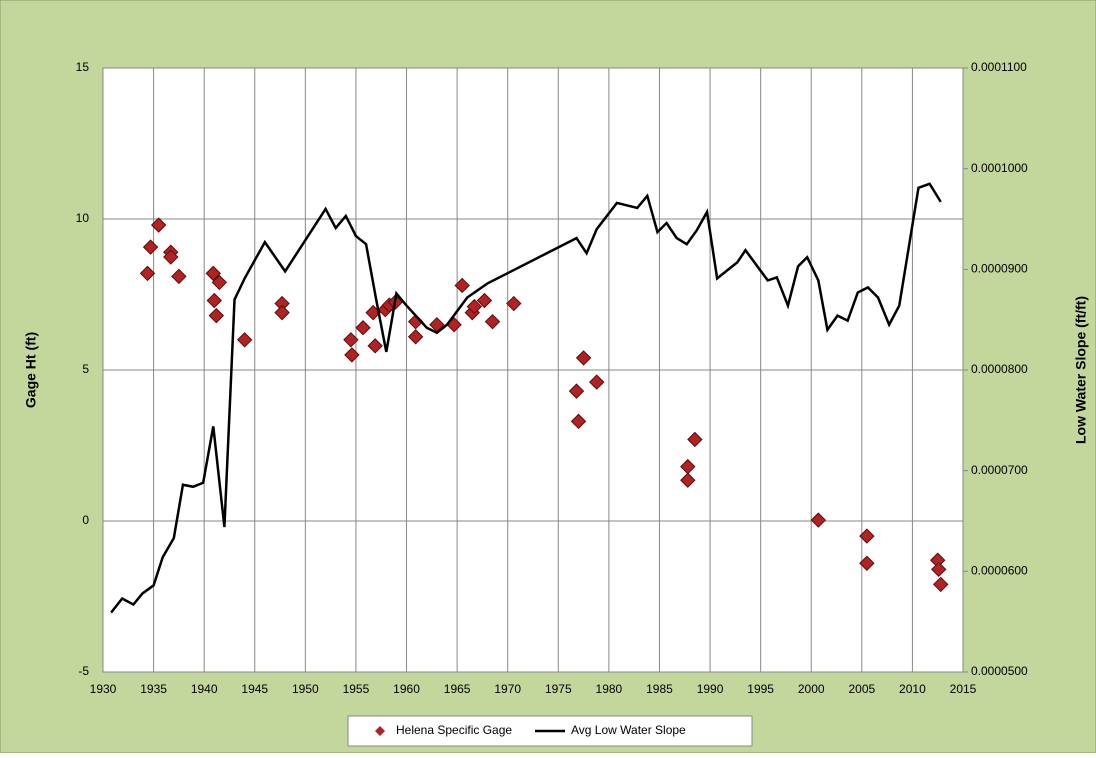 This screenshot has height=758, width=1096. What do you see at coordinates (454, 730) in the screenshot?
I see `legend-label: Helena Specific Gage` at bounding box center [454, 730].